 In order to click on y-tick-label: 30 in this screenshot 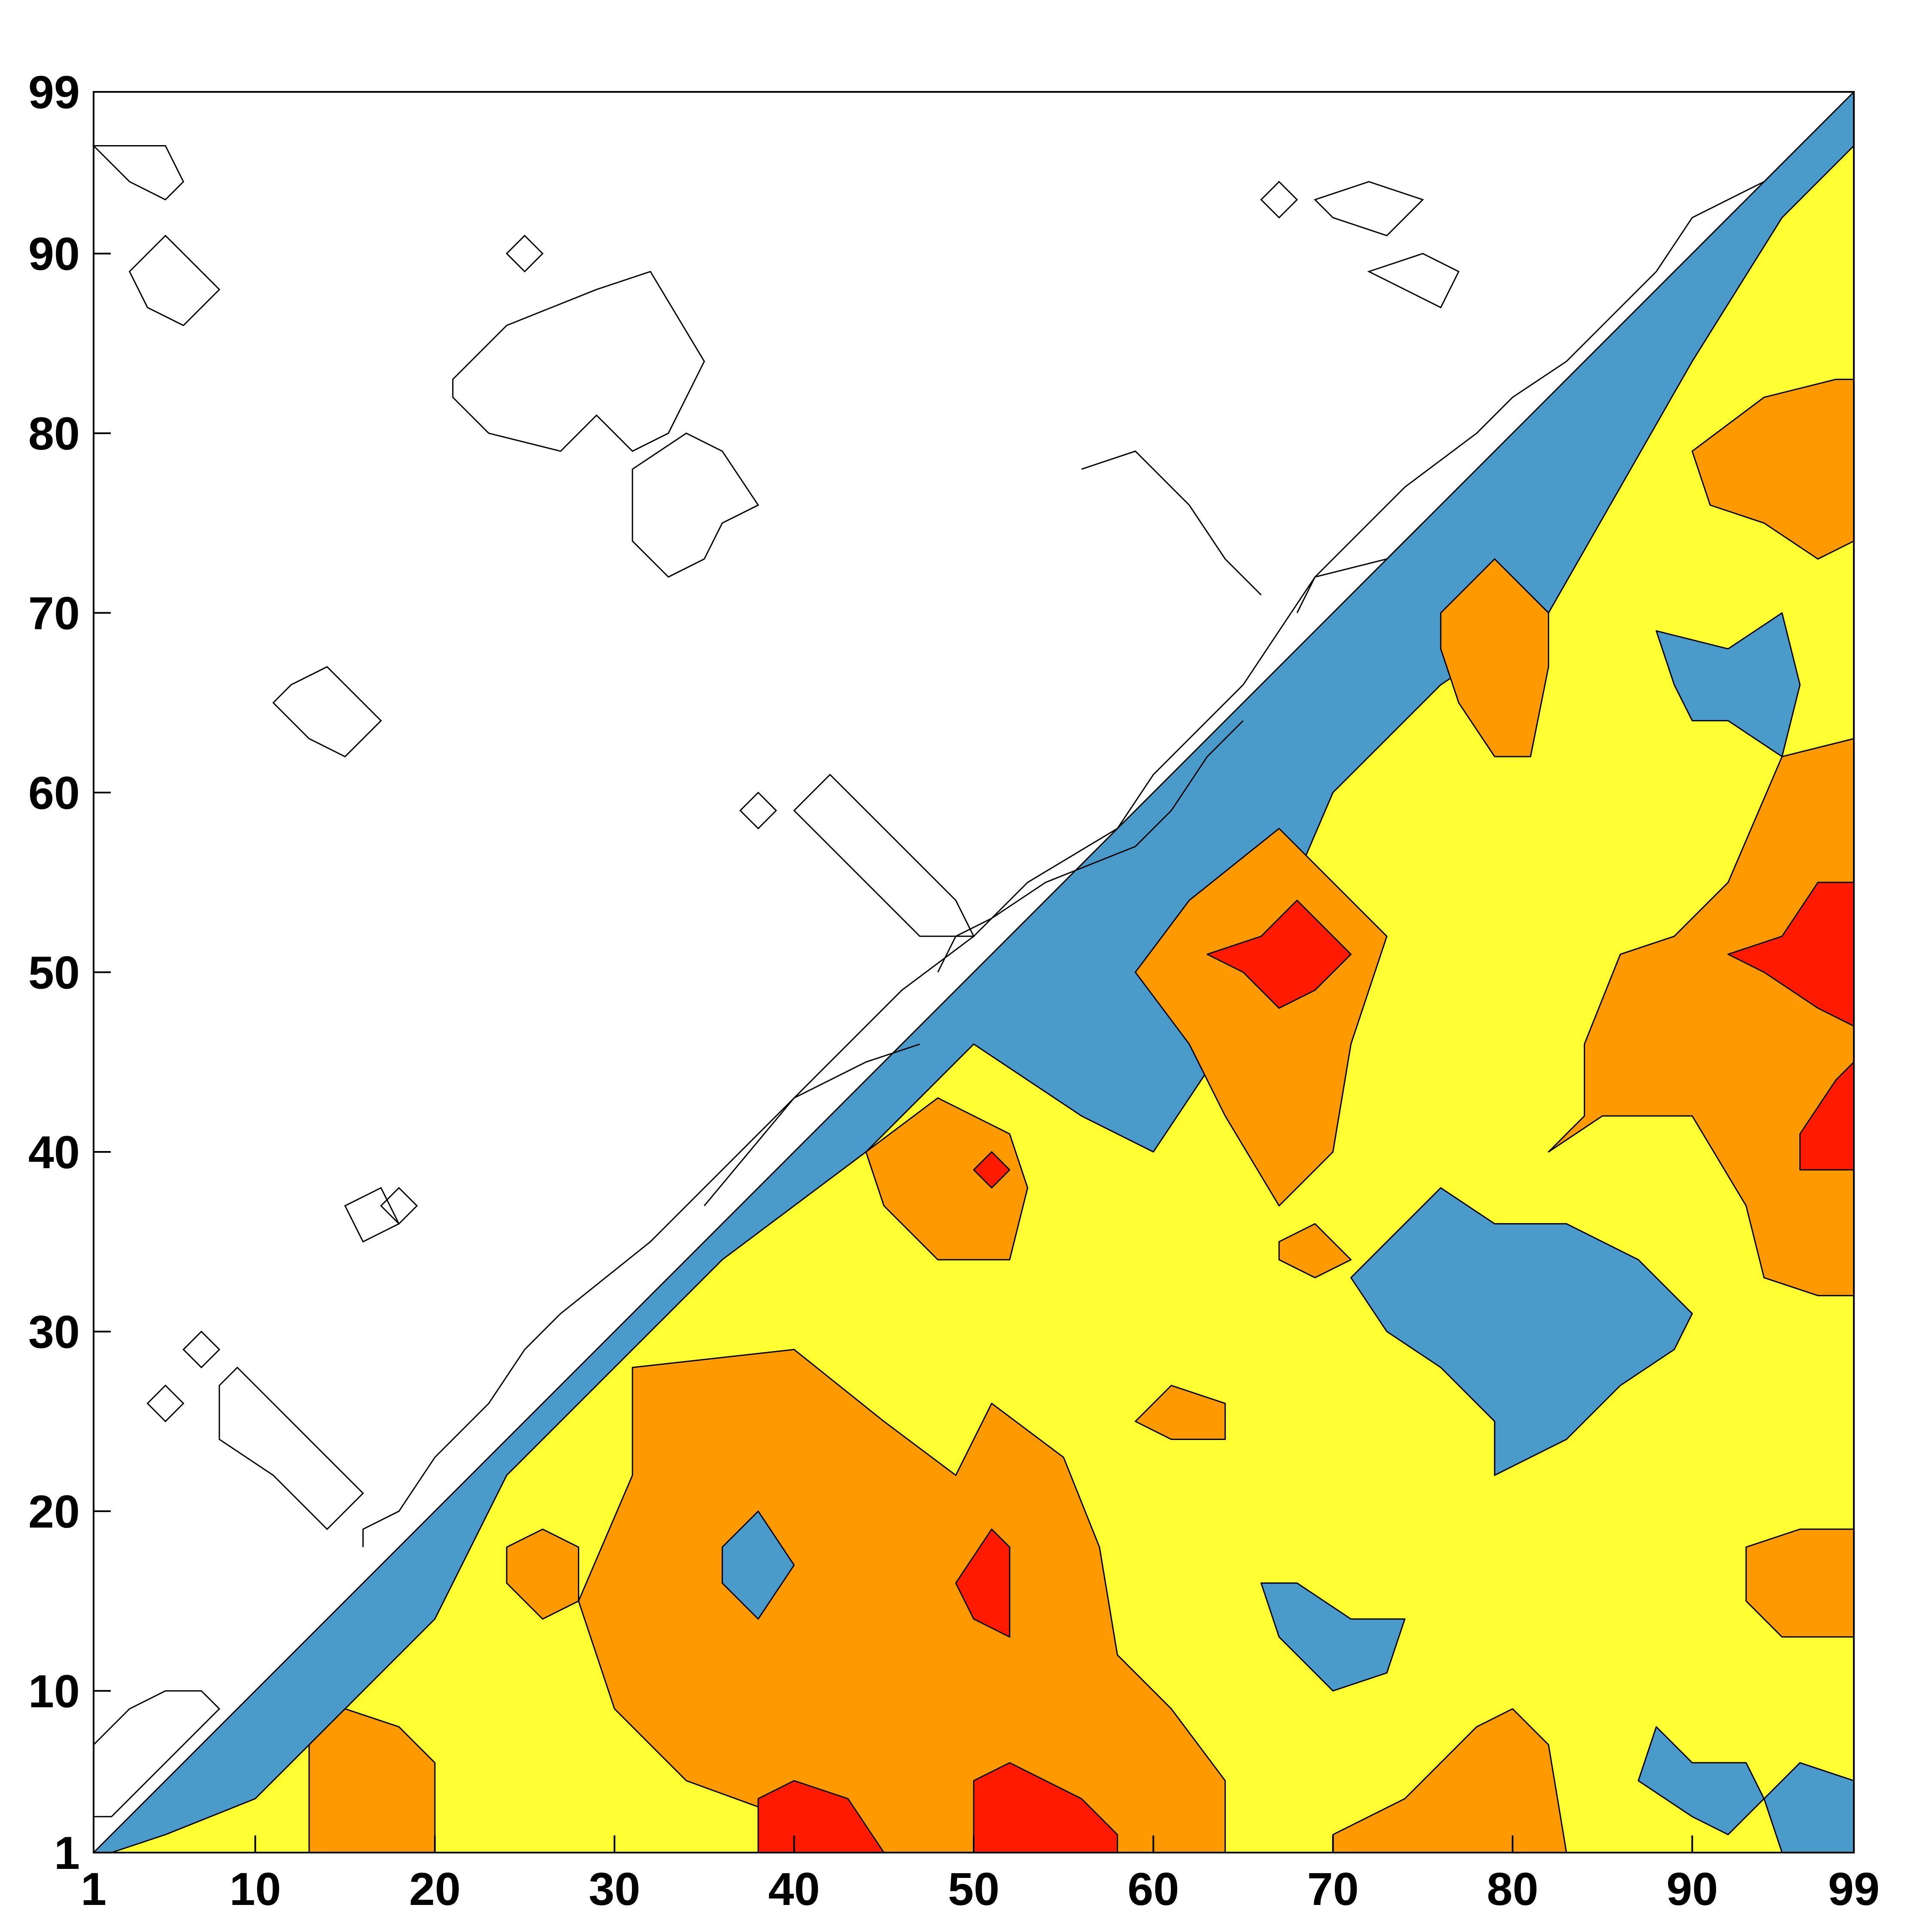, I will do `click(54, 1332)`.